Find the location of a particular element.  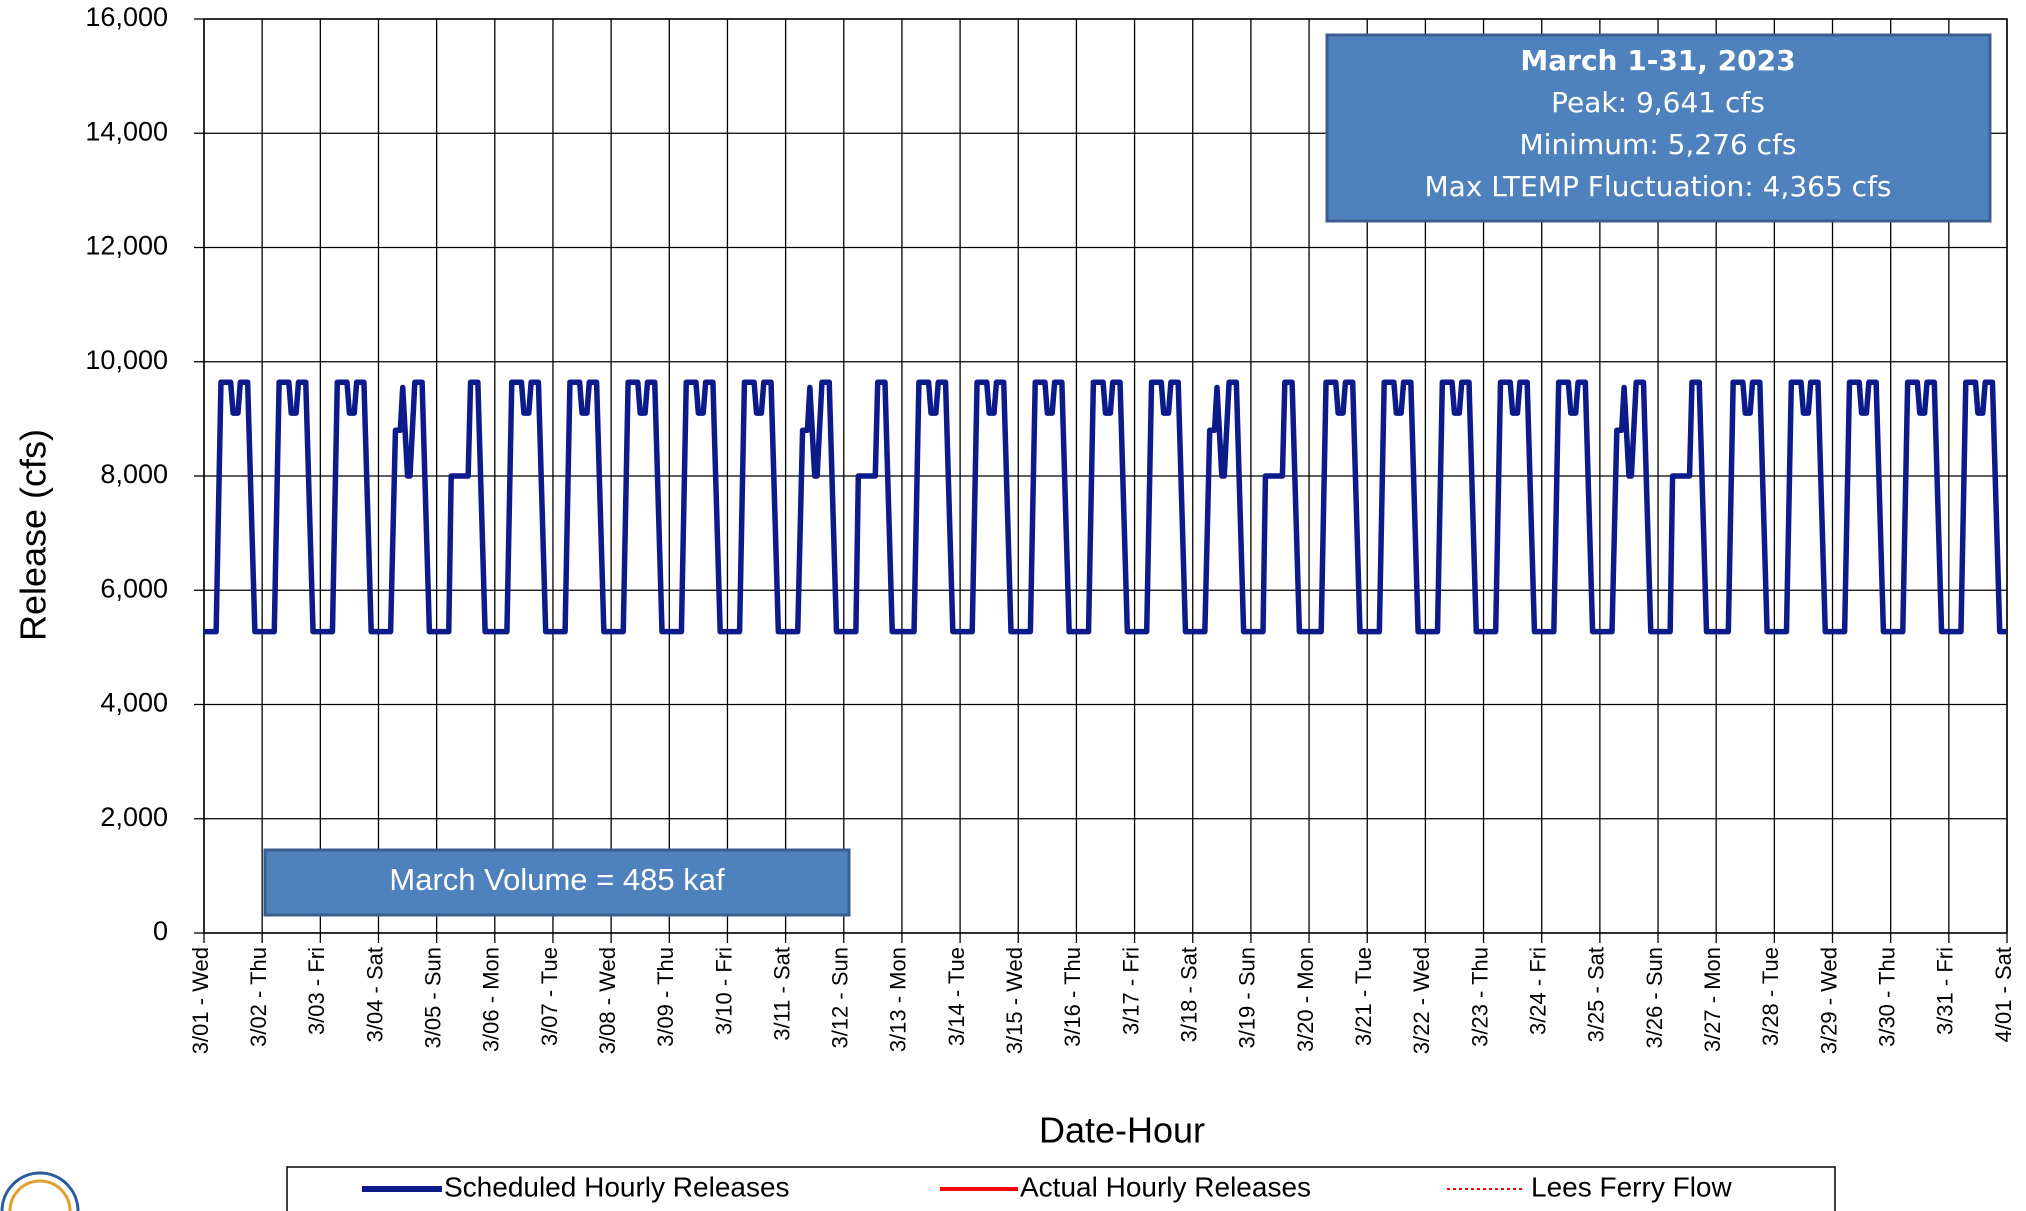

x-tick-label: 3/01 - Wed is located at coordinates (200, 1000).